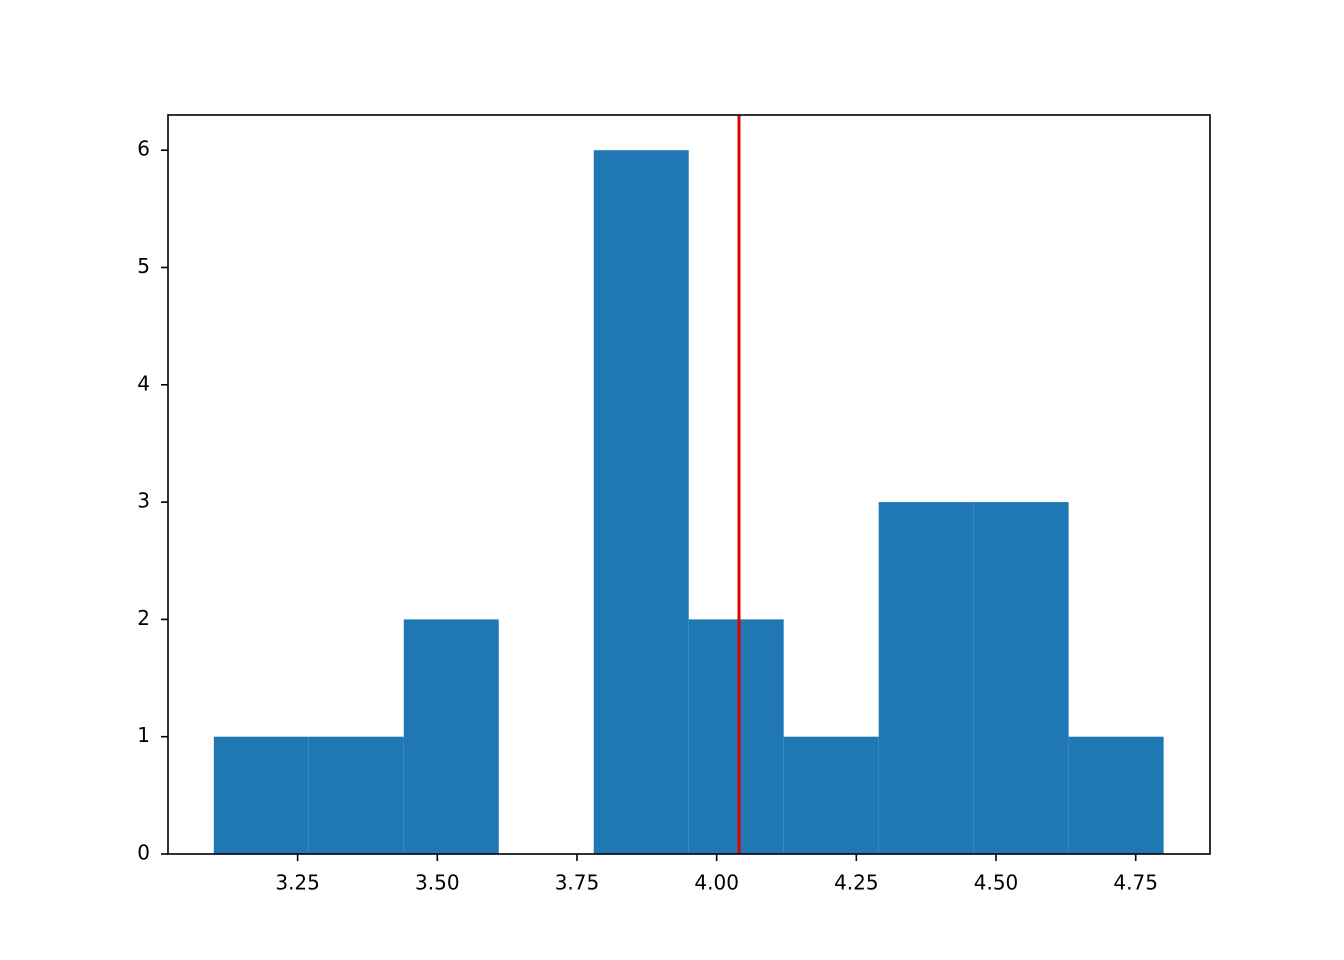 The height and width of the screenshot is (960, 1344). I want to click on y-tick-label: 1, so click(143, 735).